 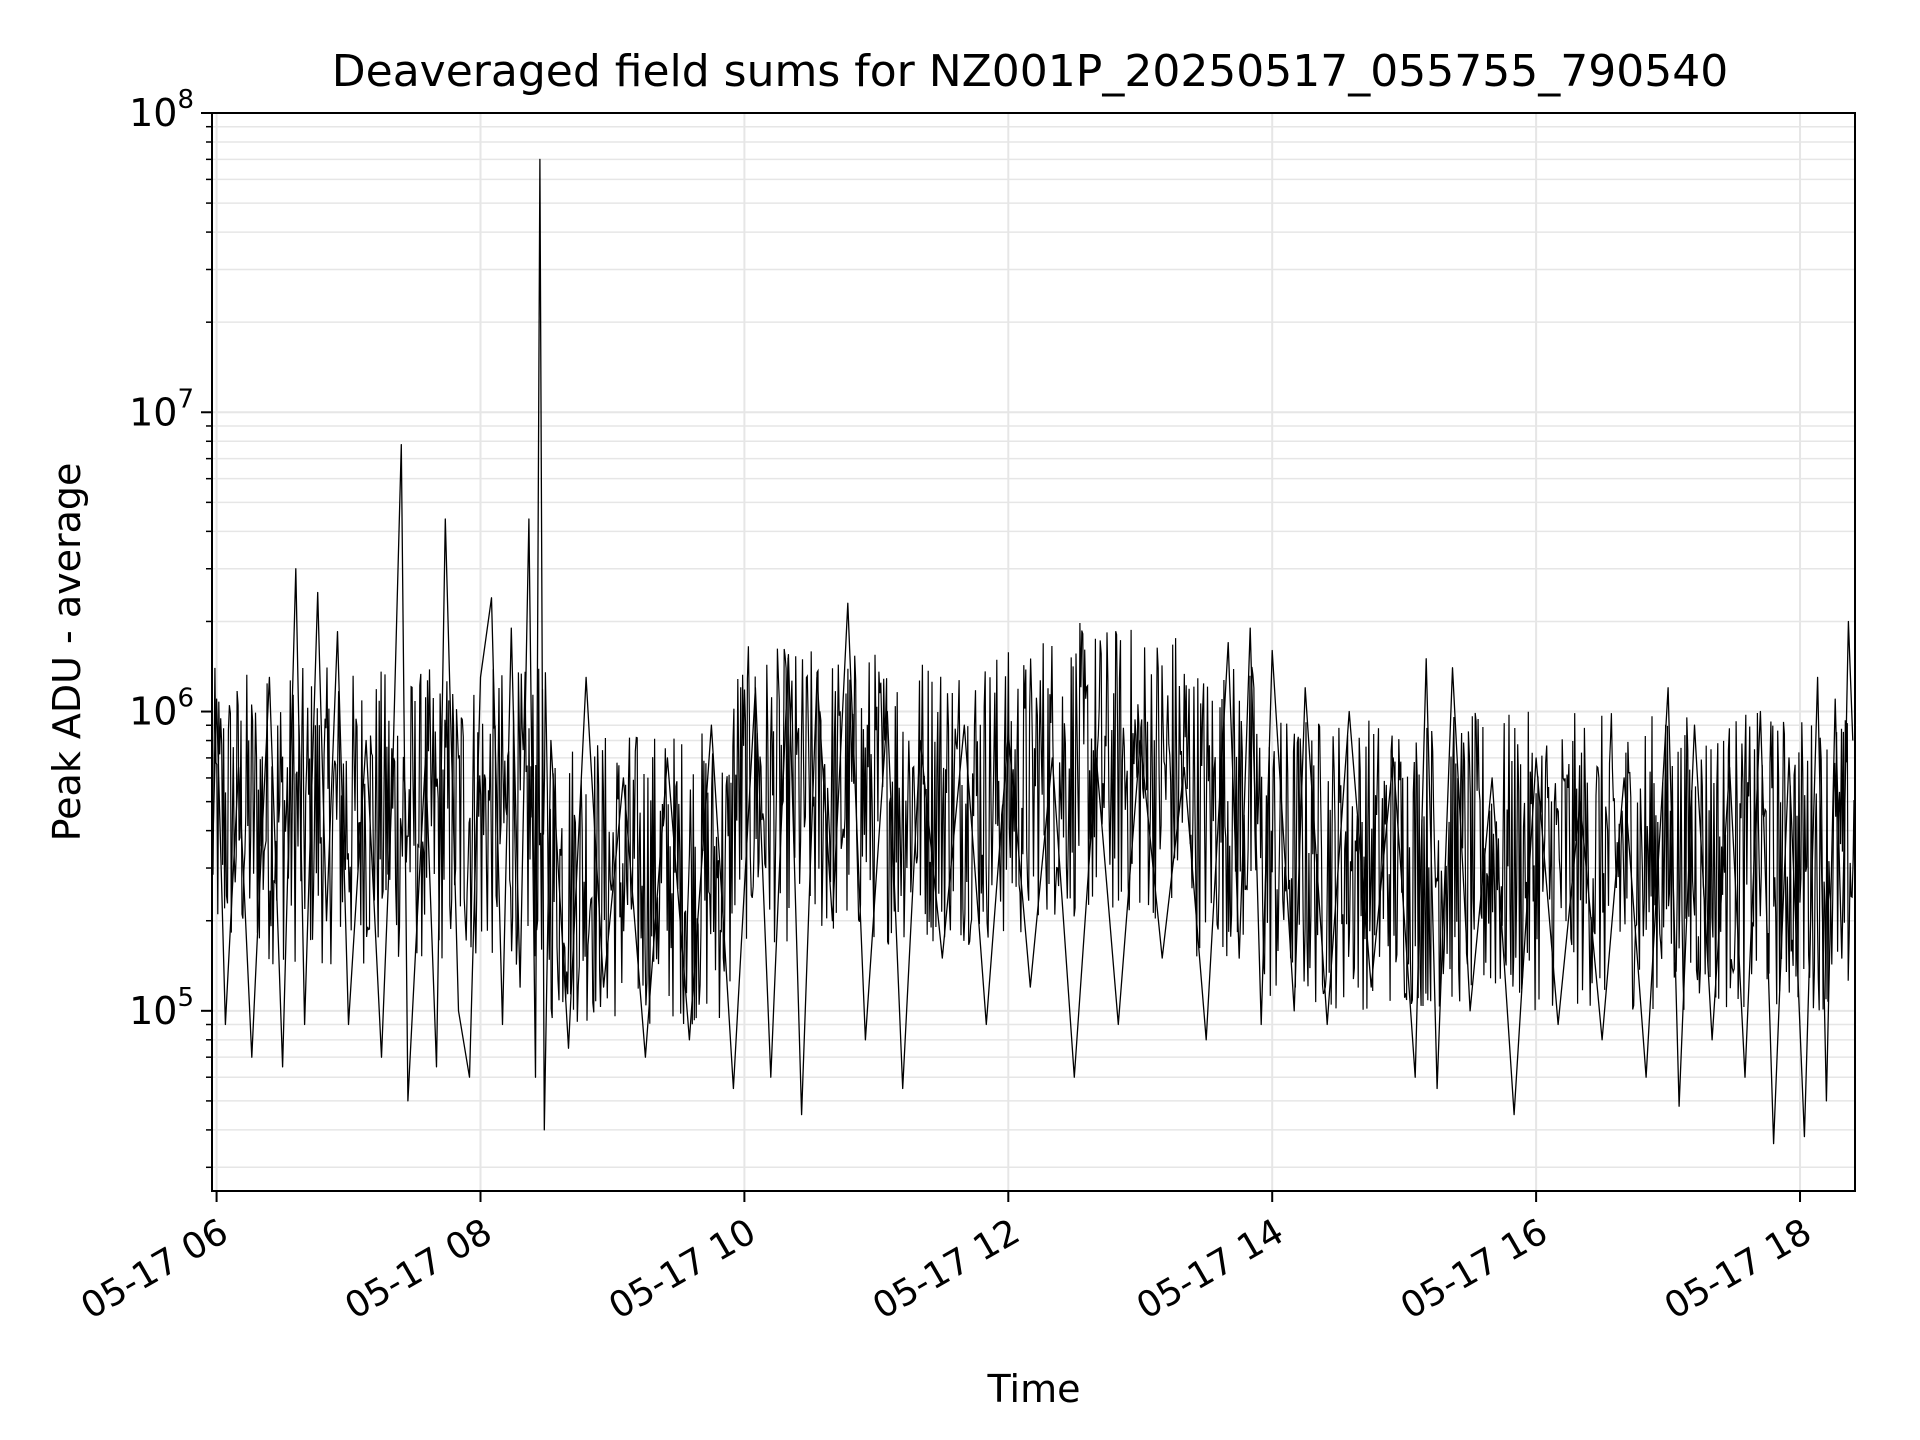 I want to click on y-tick-label: 10⁵, so click(x=161, y=1008).